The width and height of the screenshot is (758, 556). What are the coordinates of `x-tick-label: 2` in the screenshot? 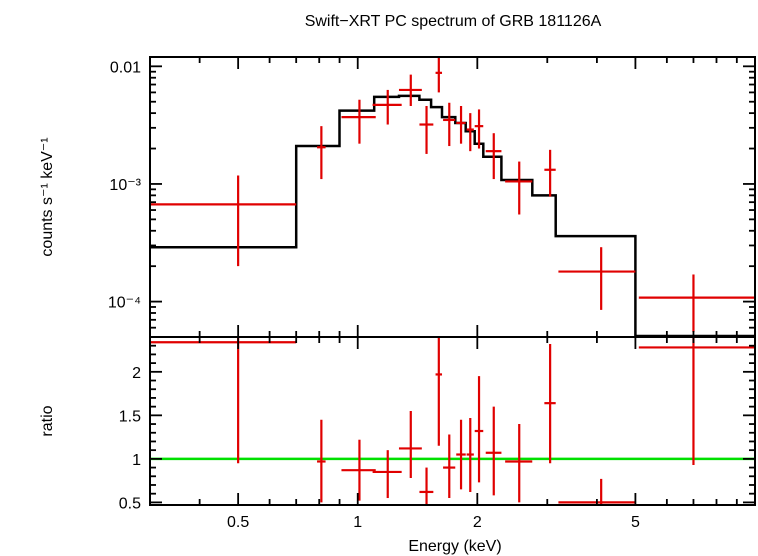 It's located at (477, 522).